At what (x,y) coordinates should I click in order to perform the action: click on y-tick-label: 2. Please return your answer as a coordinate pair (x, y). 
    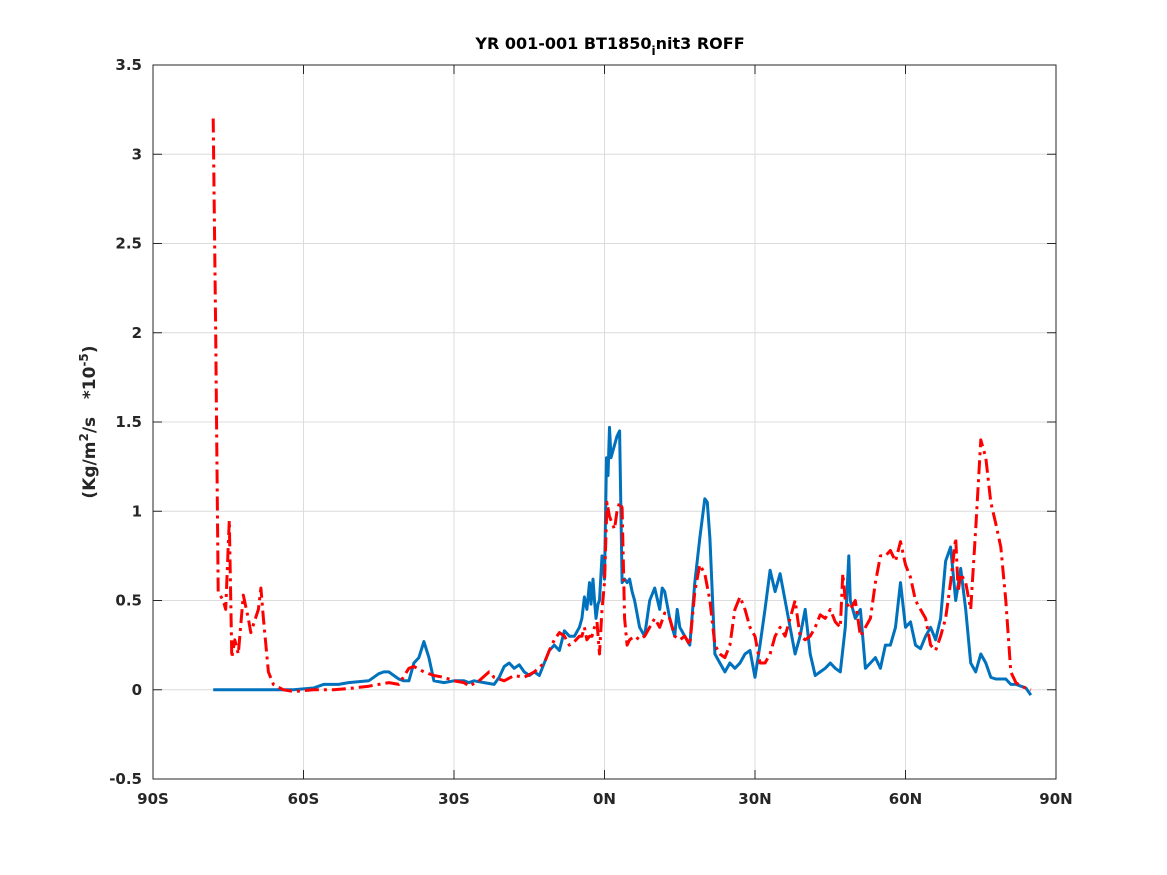
    Looking at the image, I should click on (137, 333).